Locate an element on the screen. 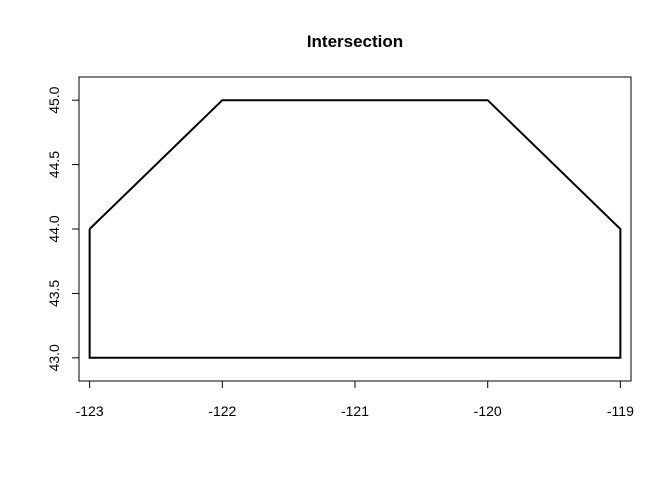 The height and width of the screenshot is (480, 672). x-tick-label: -122 is located at coordinates (222, 411).